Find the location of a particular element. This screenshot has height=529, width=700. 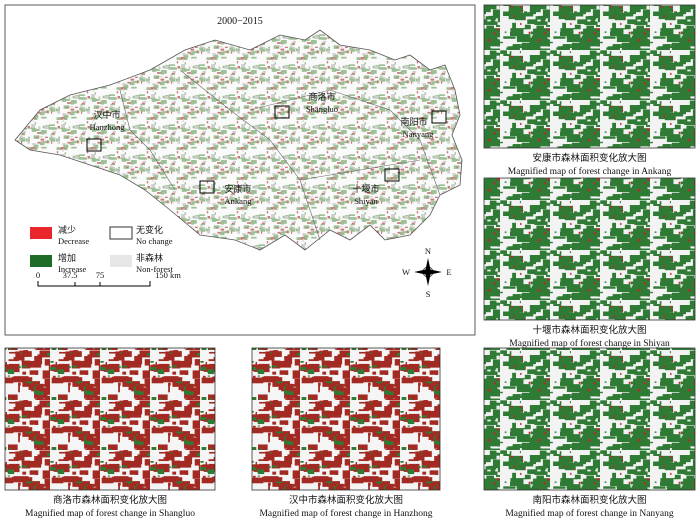

city-name-en: Shiyan is located at coordinates (366, 201).